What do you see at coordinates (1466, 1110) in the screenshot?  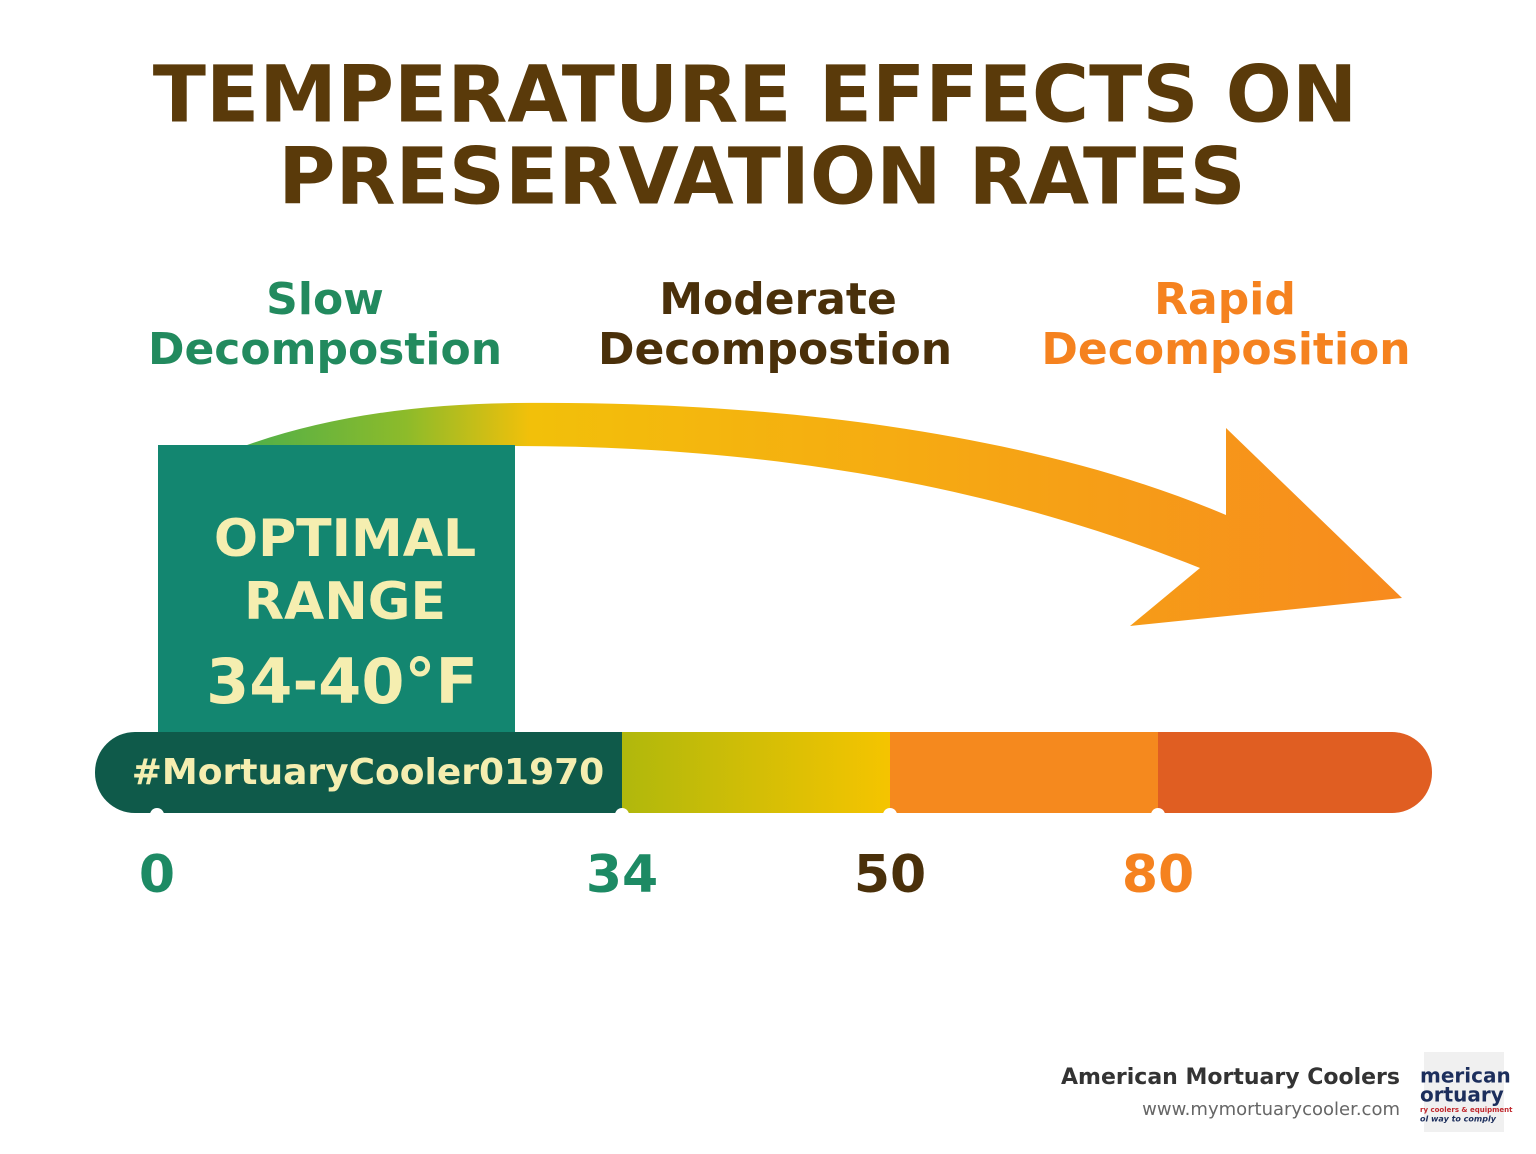 I see `logo-line: ry coolers & equipment` at bounding box center [1466, 1110].